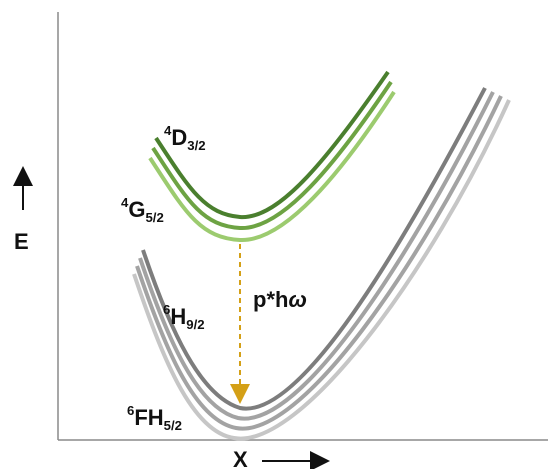 This screenshot has width=555, height=472. I want to click on phonon-energy-label: p*hω, so click(280, 299).